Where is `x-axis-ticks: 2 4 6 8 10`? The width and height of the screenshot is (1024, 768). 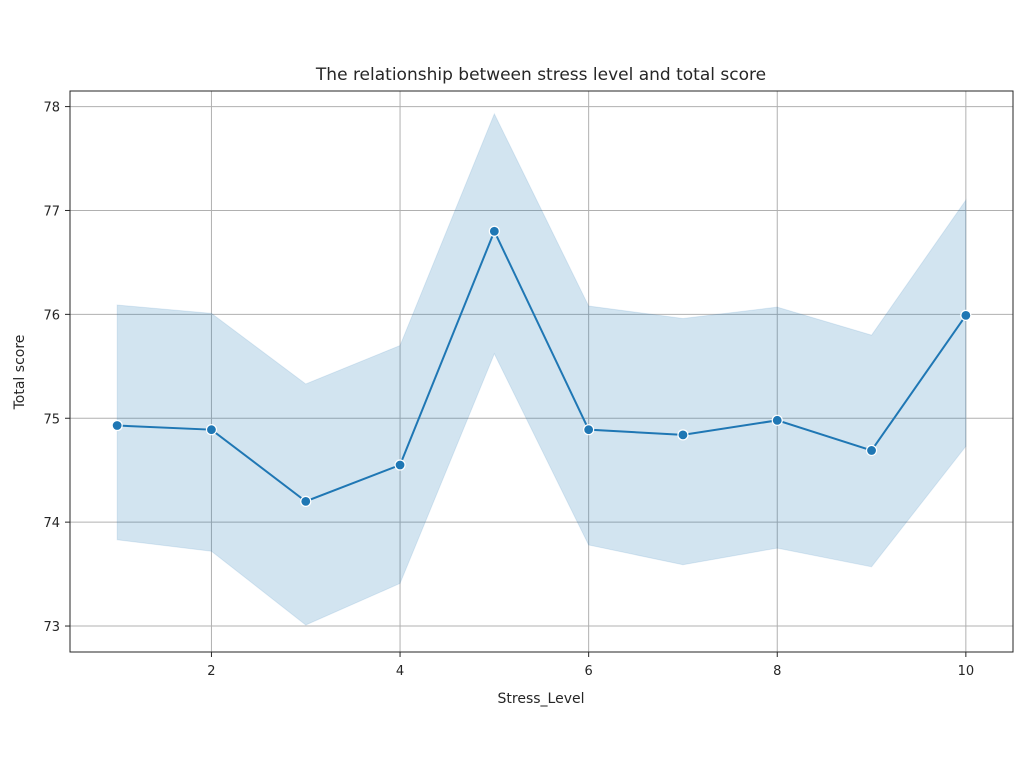 x-axis-ticks: 2 4 6 8 10 is located at coordinates (590, 665).